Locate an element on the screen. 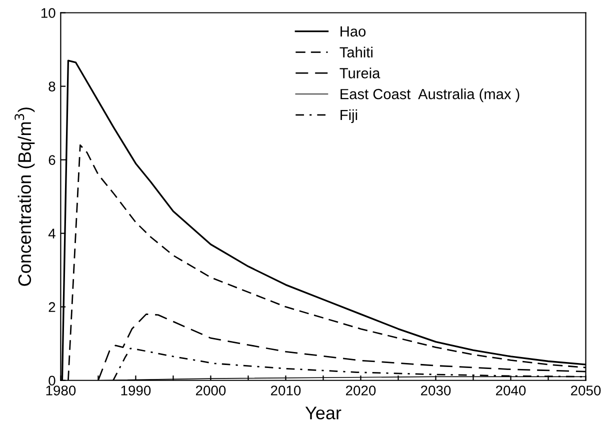  x-tick-label: 2000 is located at coordinates (211, 391).